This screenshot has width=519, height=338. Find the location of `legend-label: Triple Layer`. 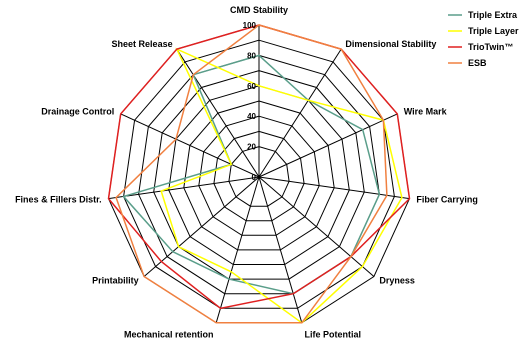

legend-label: Triple Layer is located at coordinates (493, 31).